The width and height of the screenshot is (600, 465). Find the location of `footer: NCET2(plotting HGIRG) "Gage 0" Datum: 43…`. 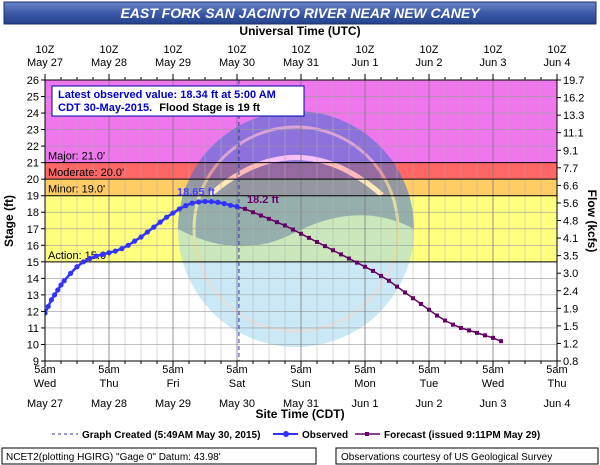

footer: NCET2(plotting HGIRG) "Gage 0" Datum: 43… is located at coordinates (300, 456).